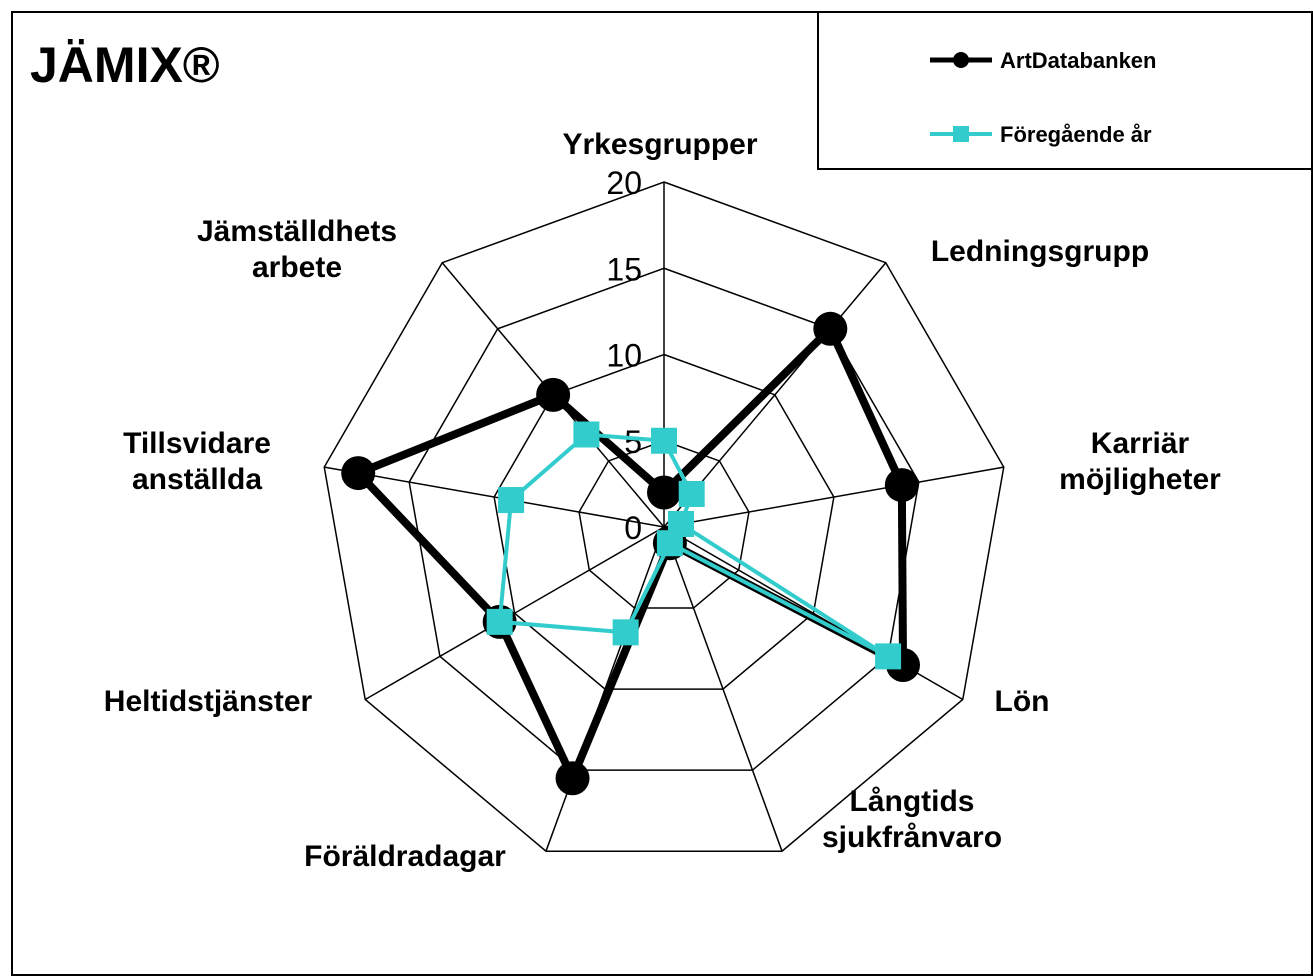 This screenshot has width=1313, height=976. Describe the element at coordinates (633, 442) in the screenshot. I see `tick-label: 5` at that location.